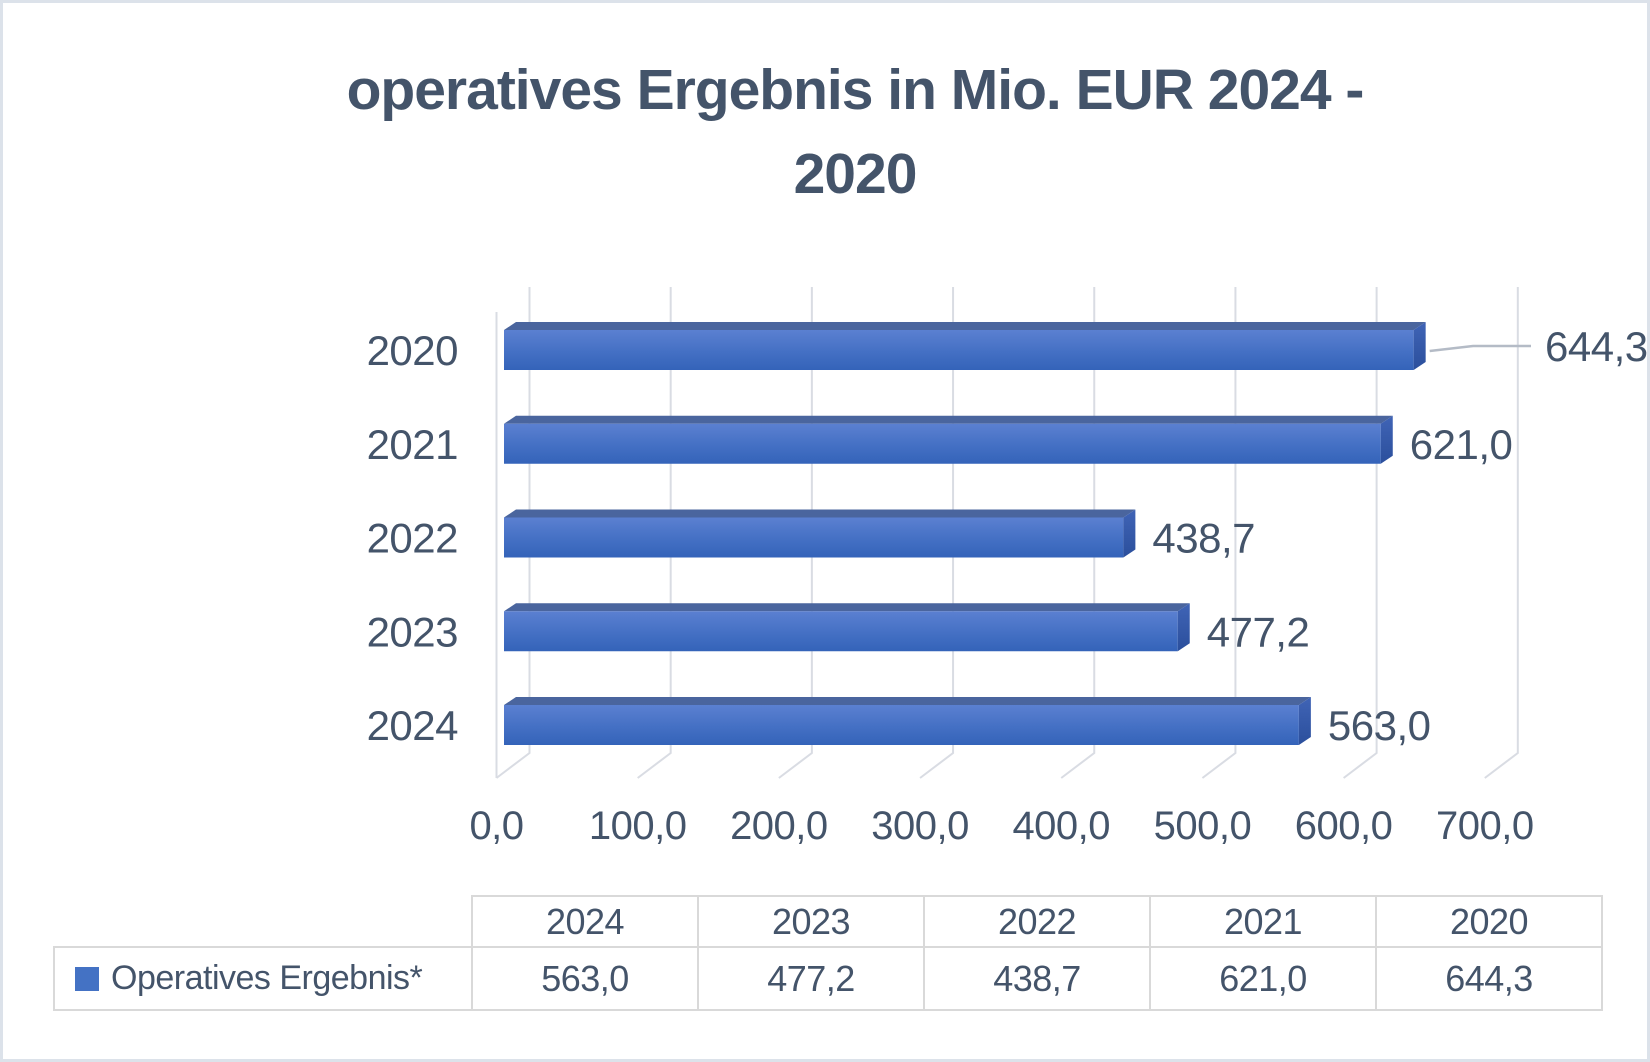  I want to click on category-label: 2023, so click(412, 631).